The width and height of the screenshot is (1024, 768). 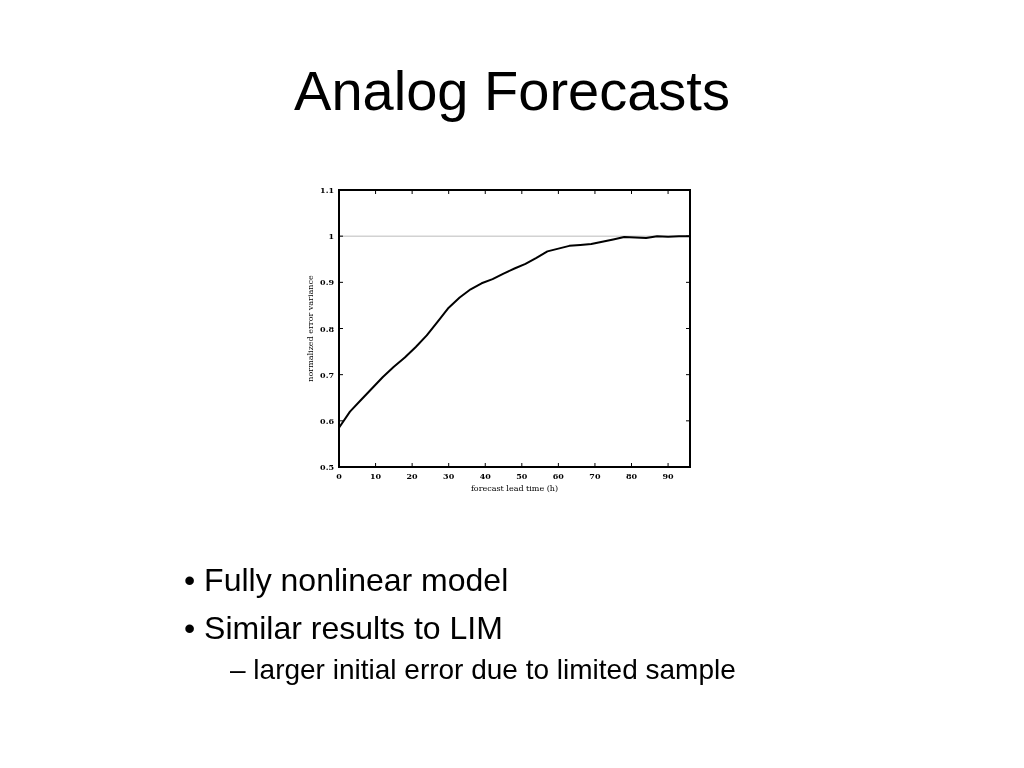 I want to click on text: • Fully nonlinear model, so click(x=346, y=580).